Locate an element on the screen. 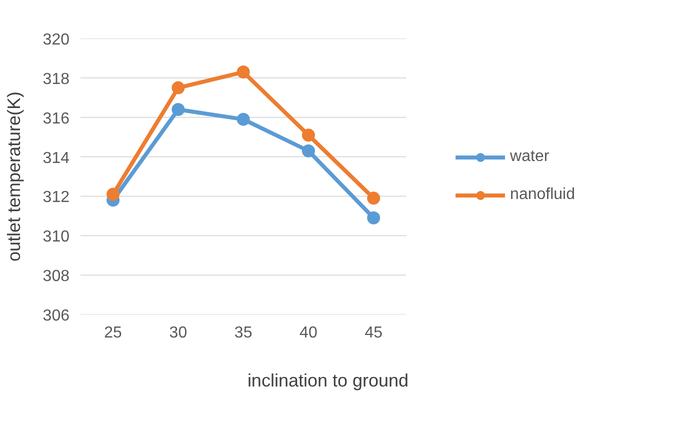 This screenshot has height=432, width=673. x-tick-label: 40 is located at coordinates (309, 333).